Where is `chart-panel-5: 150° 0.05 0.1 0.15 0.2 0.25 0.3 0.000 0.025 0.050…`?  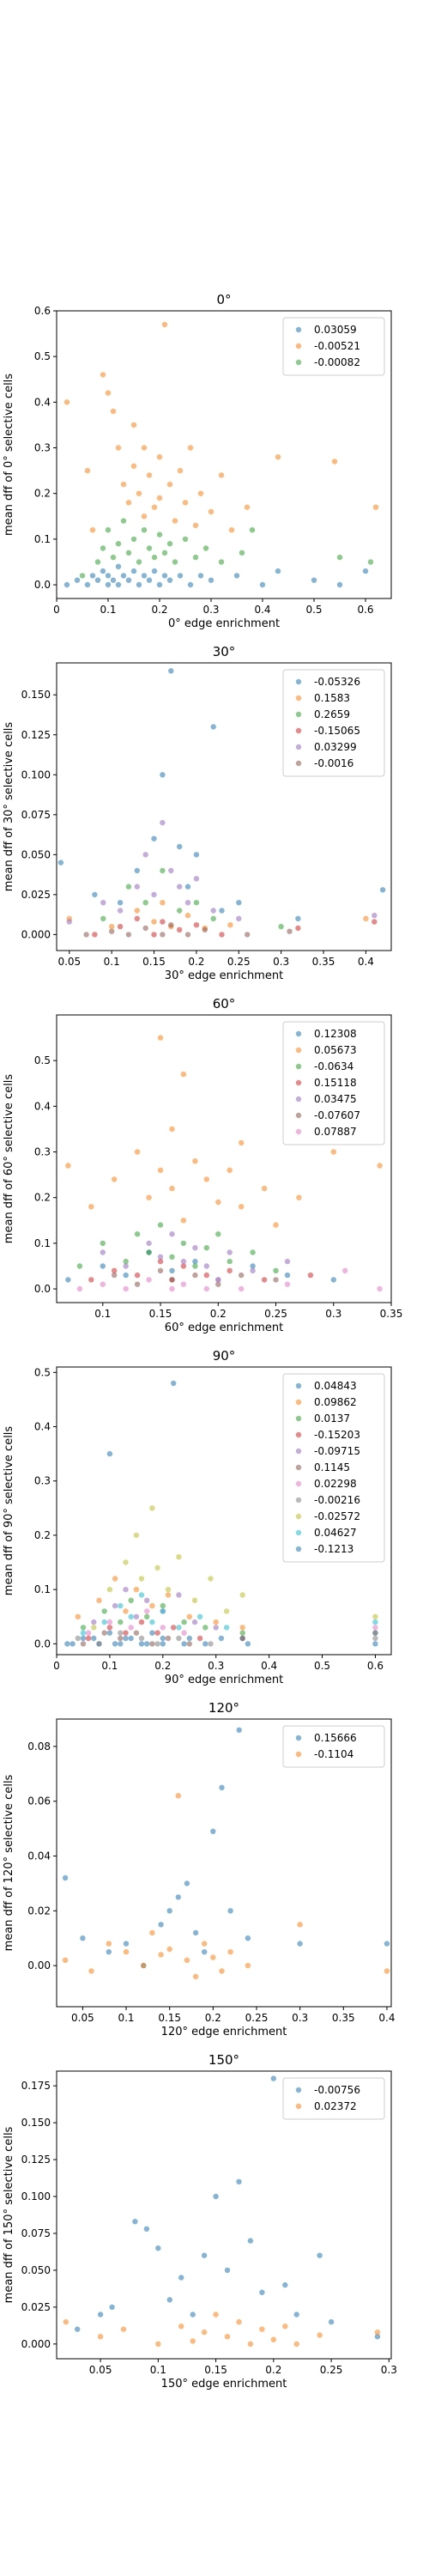
chart-panel-5: 150° 0.05 0.1 0.15 0.2 0.25 0.3 0.000 0.025 0.050… is located at coordinates (200, 2222).